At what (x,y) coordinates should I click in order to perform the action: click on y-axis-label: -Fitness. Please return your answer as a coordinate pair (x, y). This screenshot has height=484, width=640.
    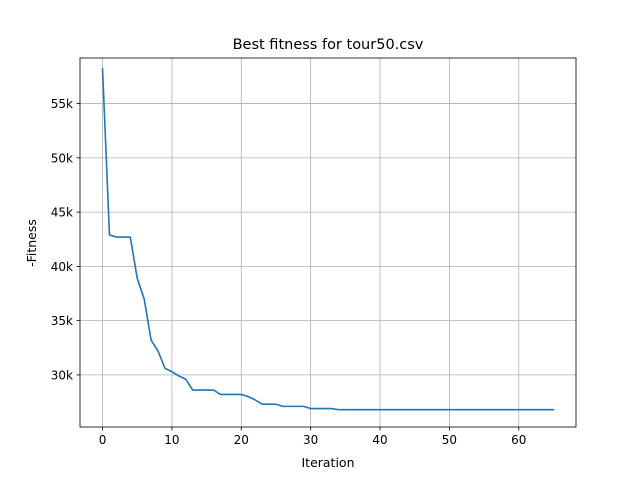
    Looking at the image, I should click on (31, 243).